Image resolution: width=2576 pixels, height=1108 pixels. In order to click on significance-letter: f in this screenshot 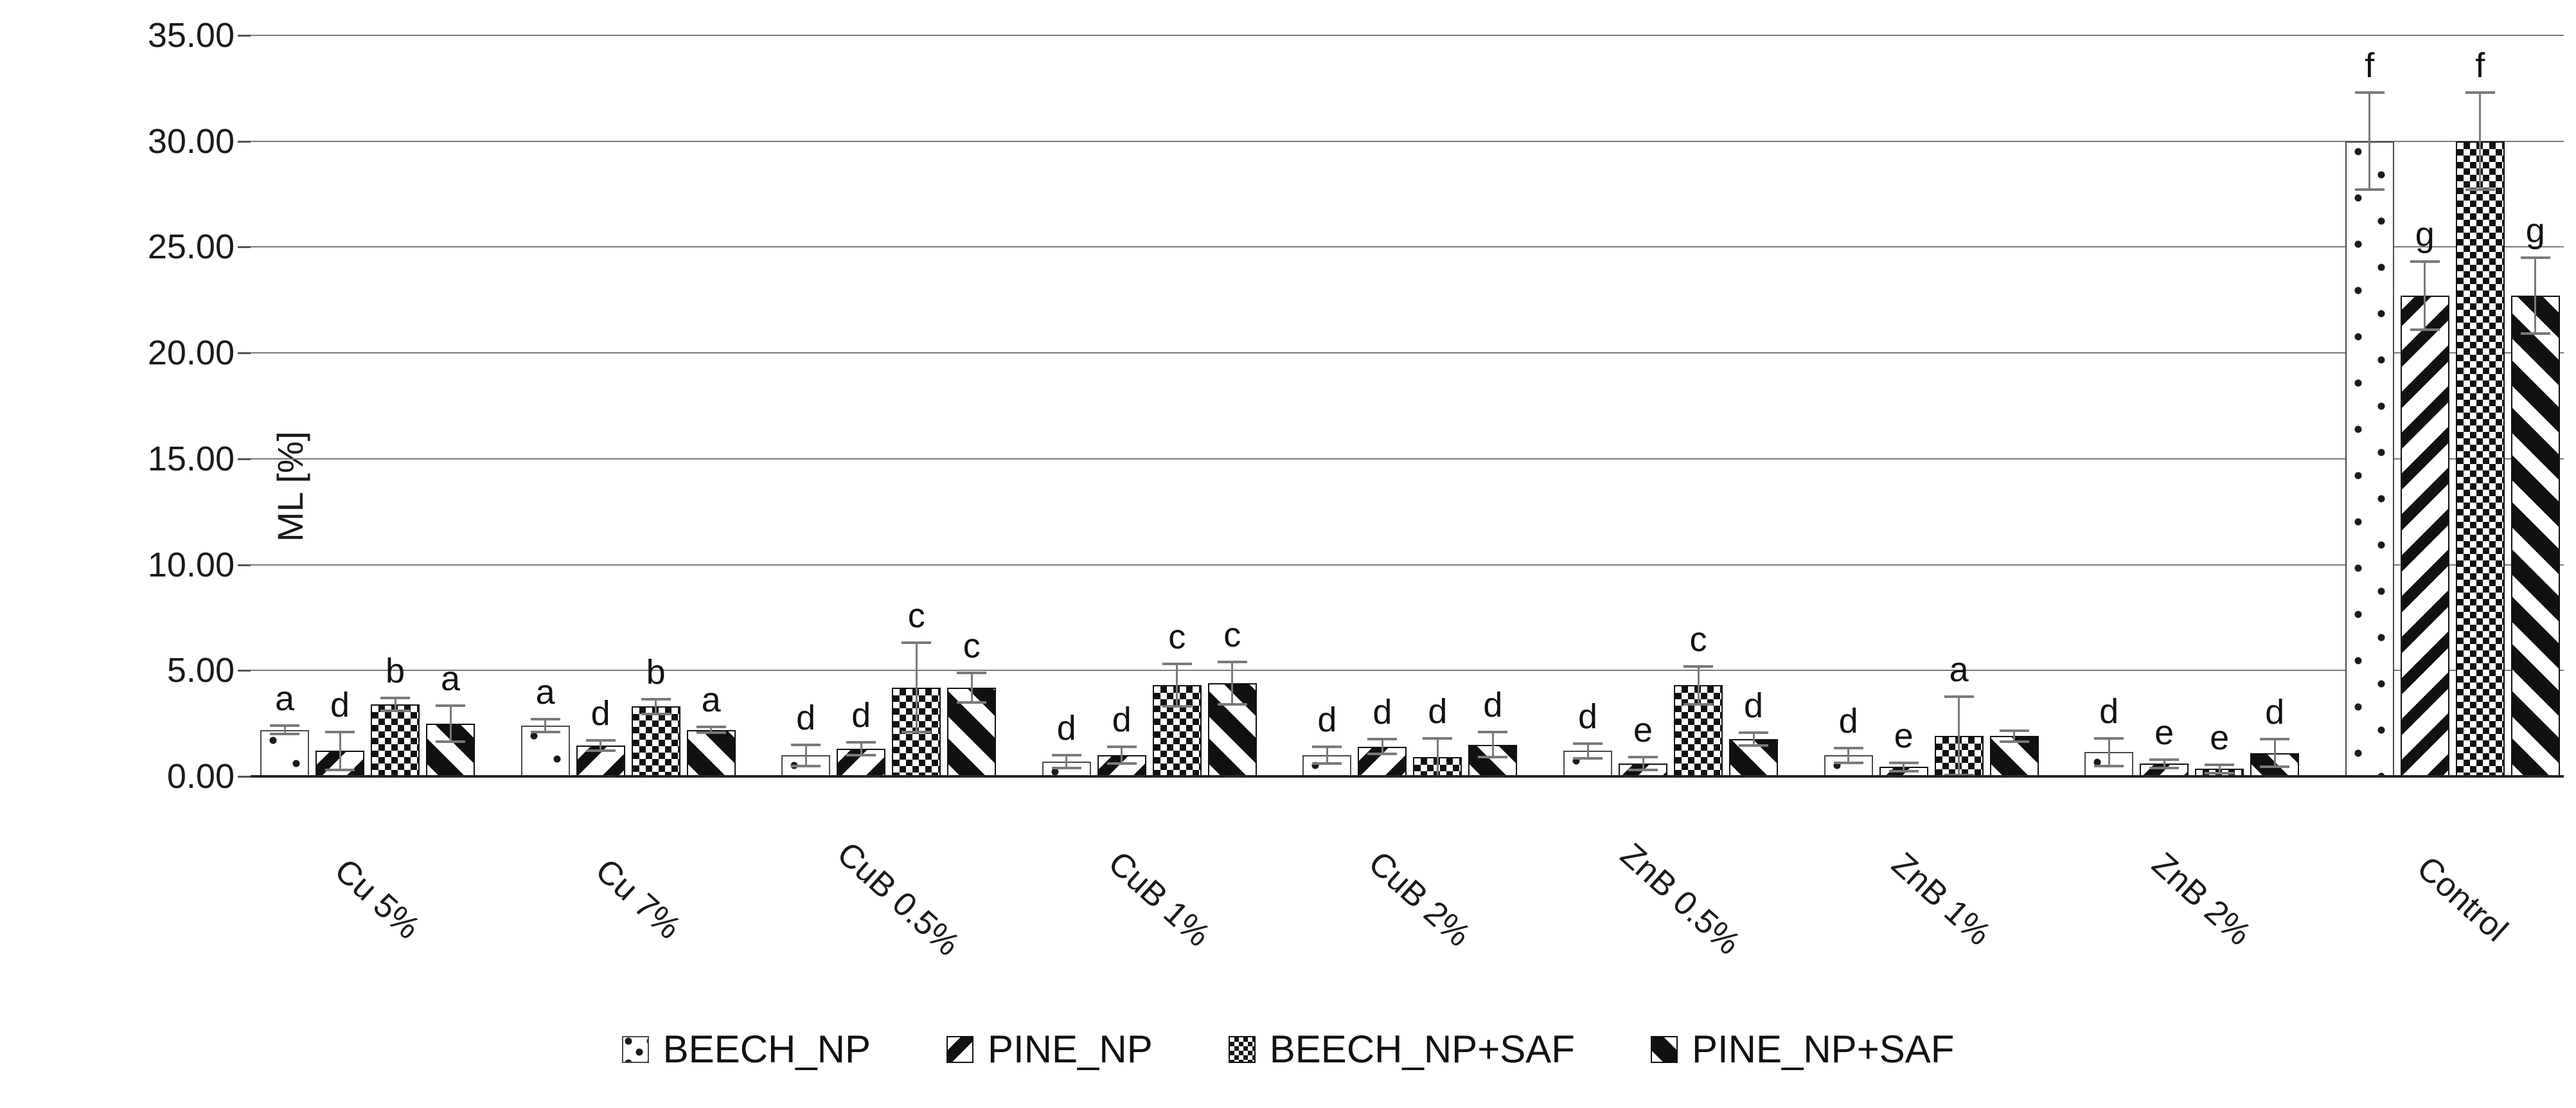, I will do `click(2370, 65)`.